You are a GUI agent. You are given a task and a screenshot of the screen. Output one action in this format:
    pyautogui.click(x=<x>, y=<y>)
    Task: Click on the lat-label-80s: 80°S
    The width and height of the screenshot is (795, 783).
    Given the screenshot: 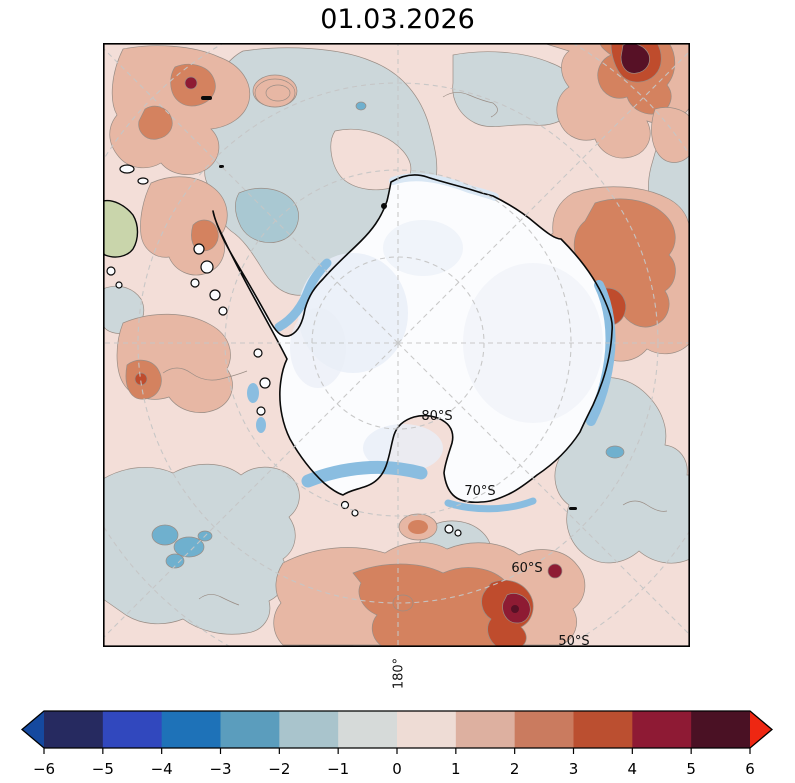 What is the action you would take?
    pyautogui.click(x=436, y=416)
    